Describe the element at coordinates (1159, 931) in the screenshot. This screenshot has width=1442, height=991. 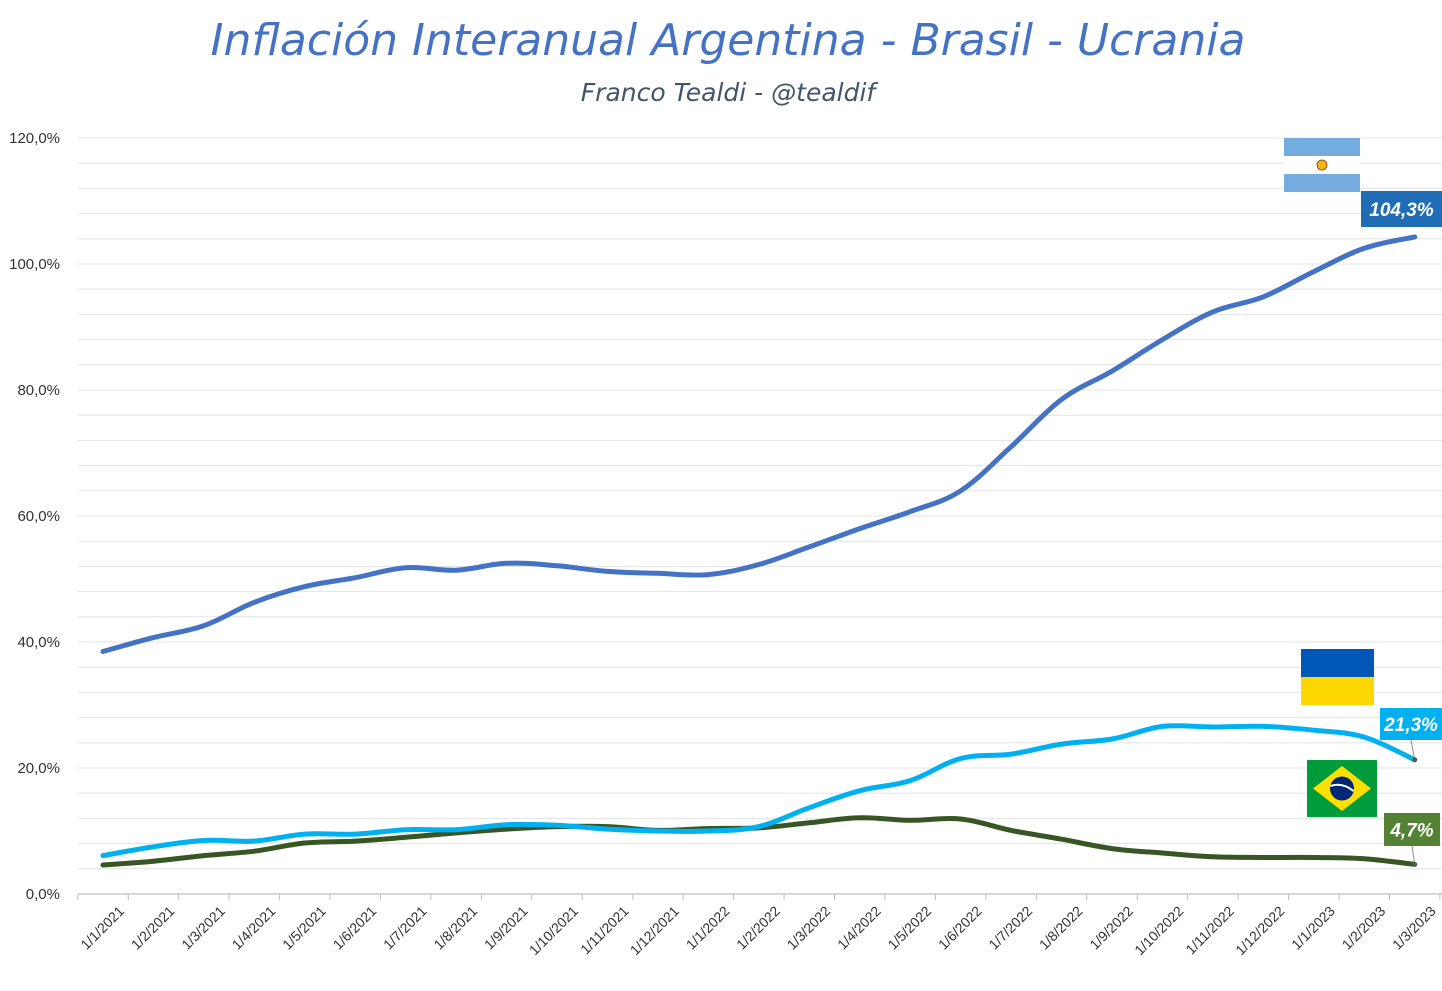
I see `x-tick-label: 1/10/2022` at that location.